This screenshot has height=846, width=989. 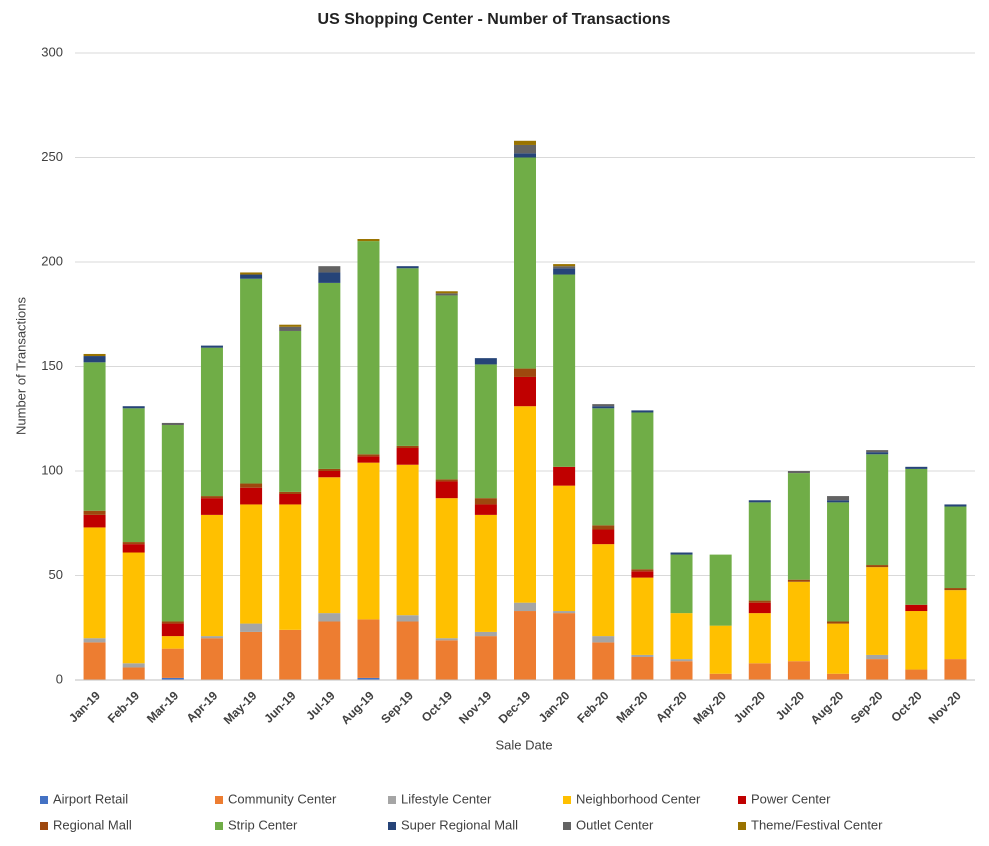 I want to click on x-tick-label: Feb-20, so click(x=592, y=706).